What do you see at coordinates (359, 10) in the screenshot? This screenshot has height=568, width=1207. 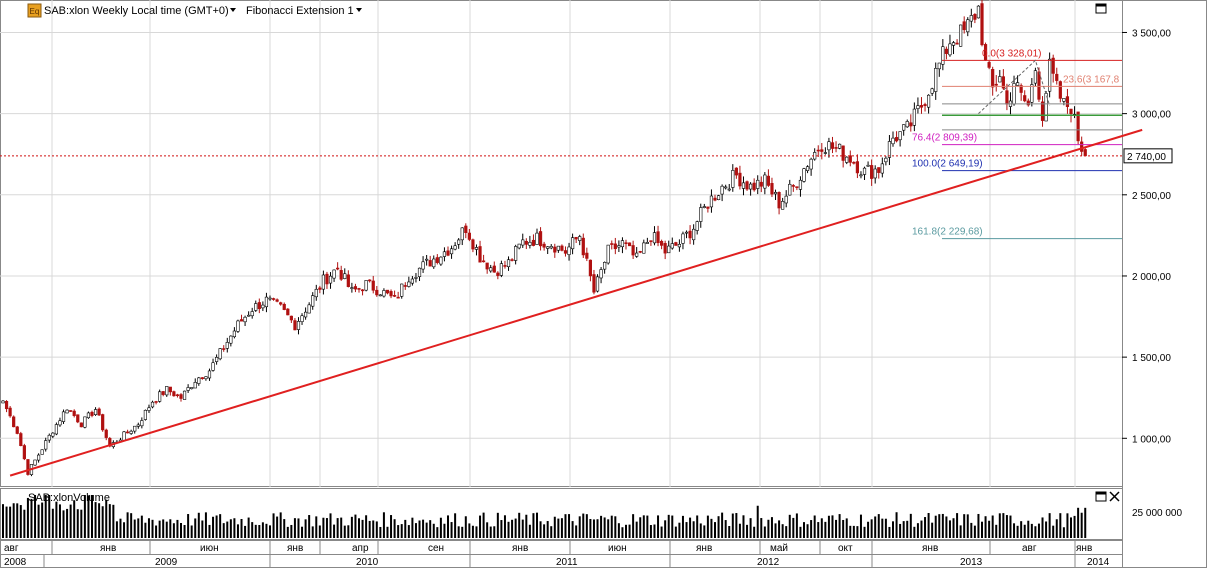 I see `indicator-dropdown-icon` at bounding box center [359, 10].